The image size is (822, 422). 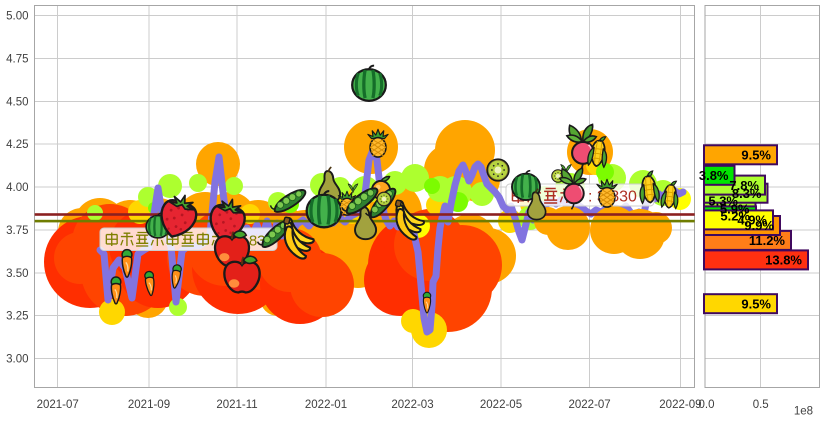 What do you see at coordinates (236, 405) in the screenshot?
I see `svg-text: 2021-11` at bounding box center [236, 405].